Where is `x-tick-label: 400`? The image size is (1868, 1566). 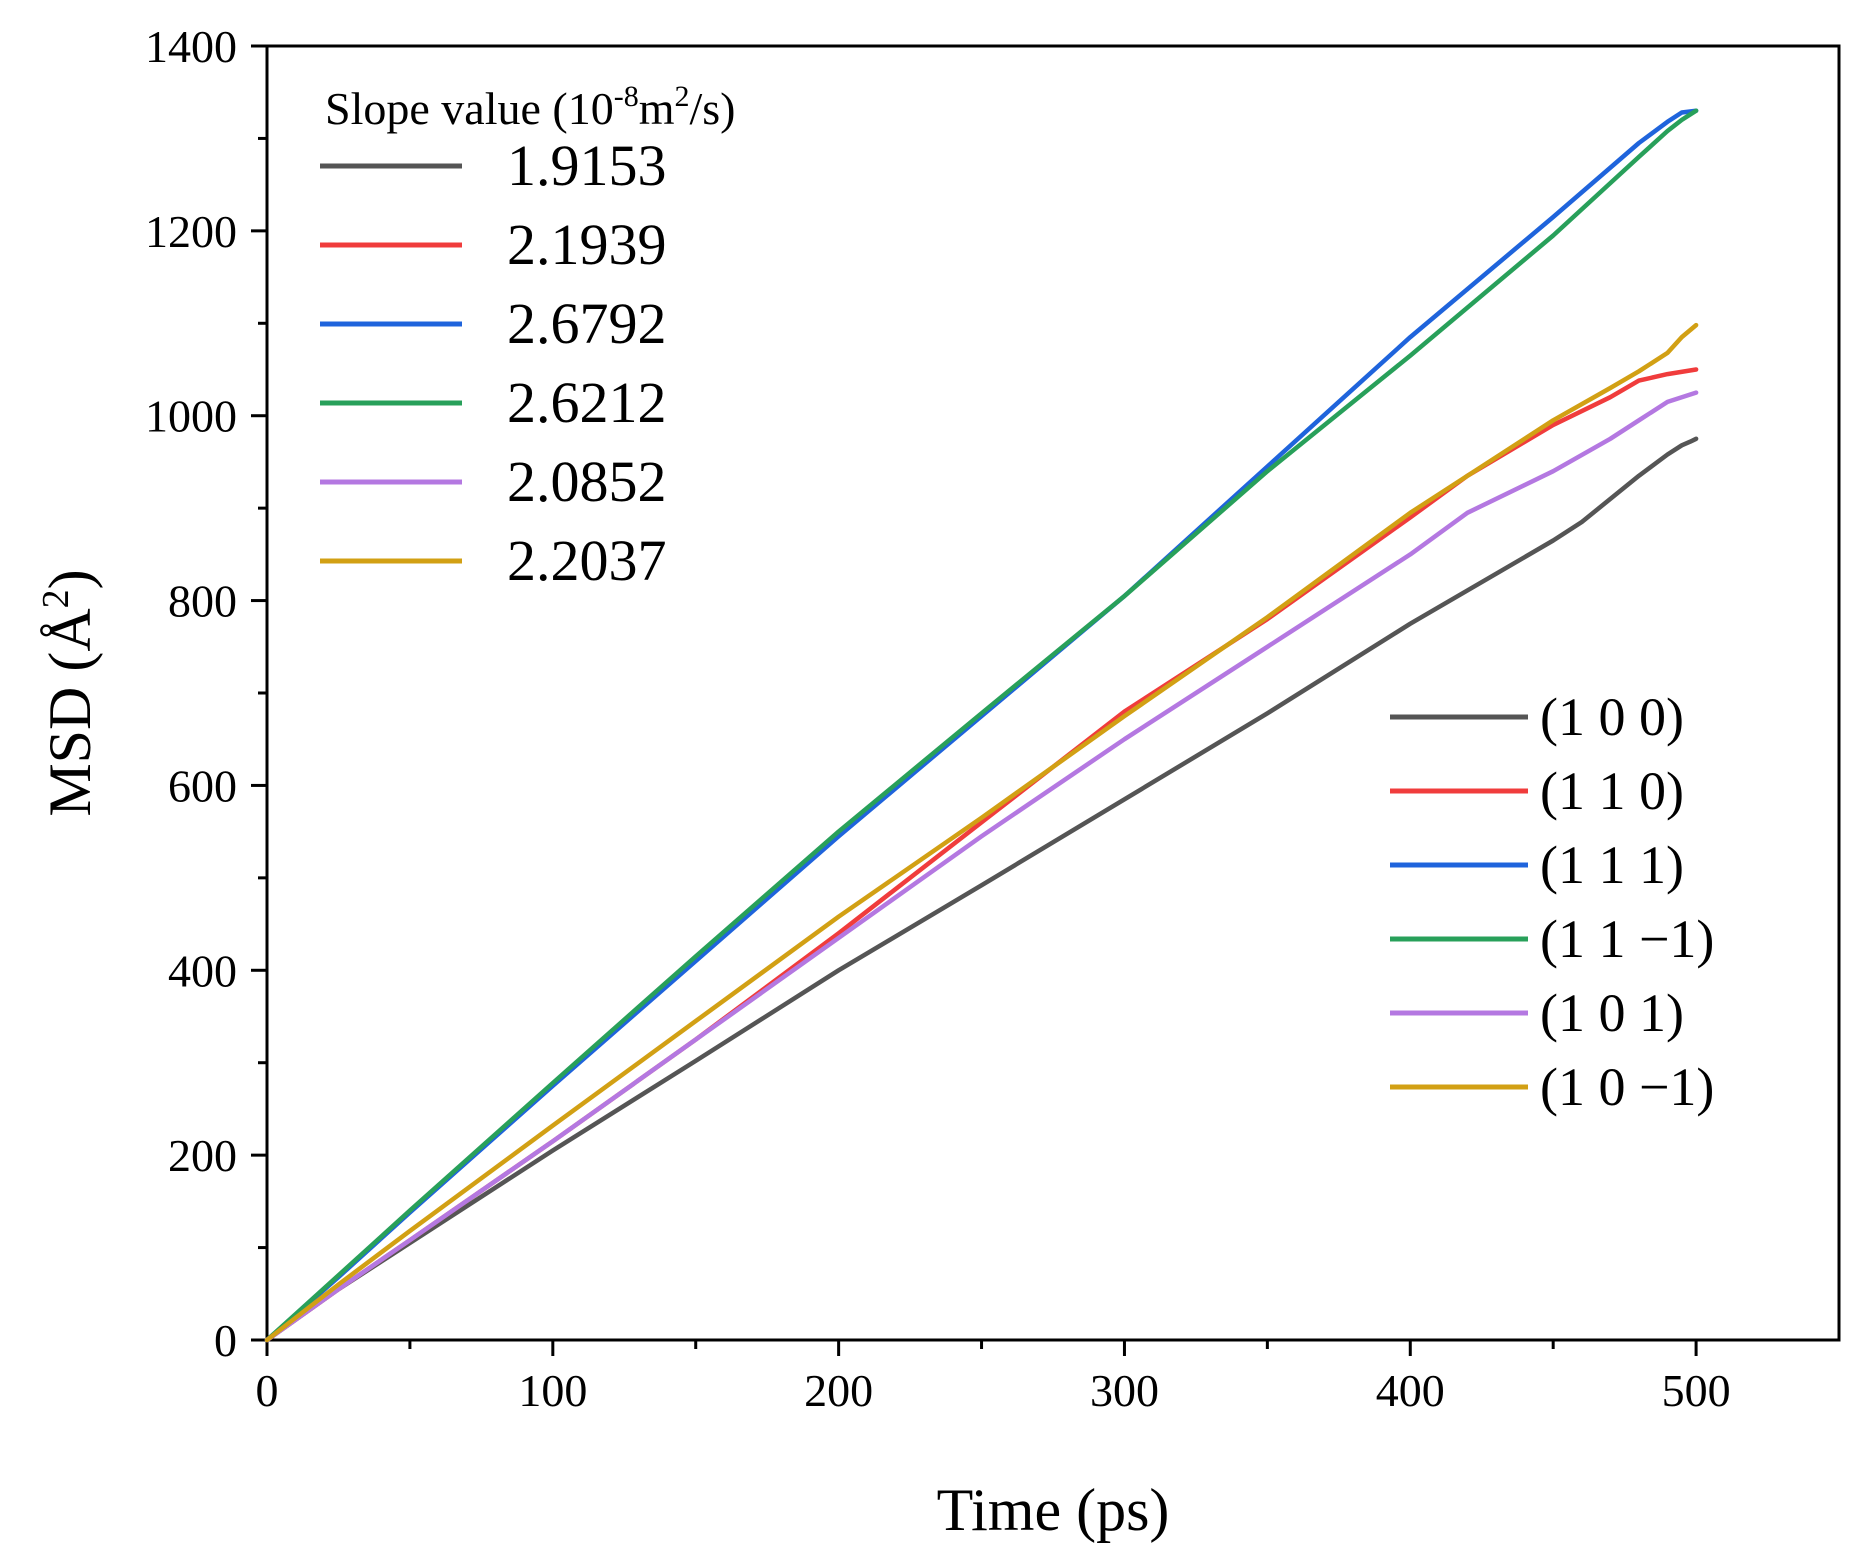 x-tick-label: 400 is located at coordinates (1410, 1390).